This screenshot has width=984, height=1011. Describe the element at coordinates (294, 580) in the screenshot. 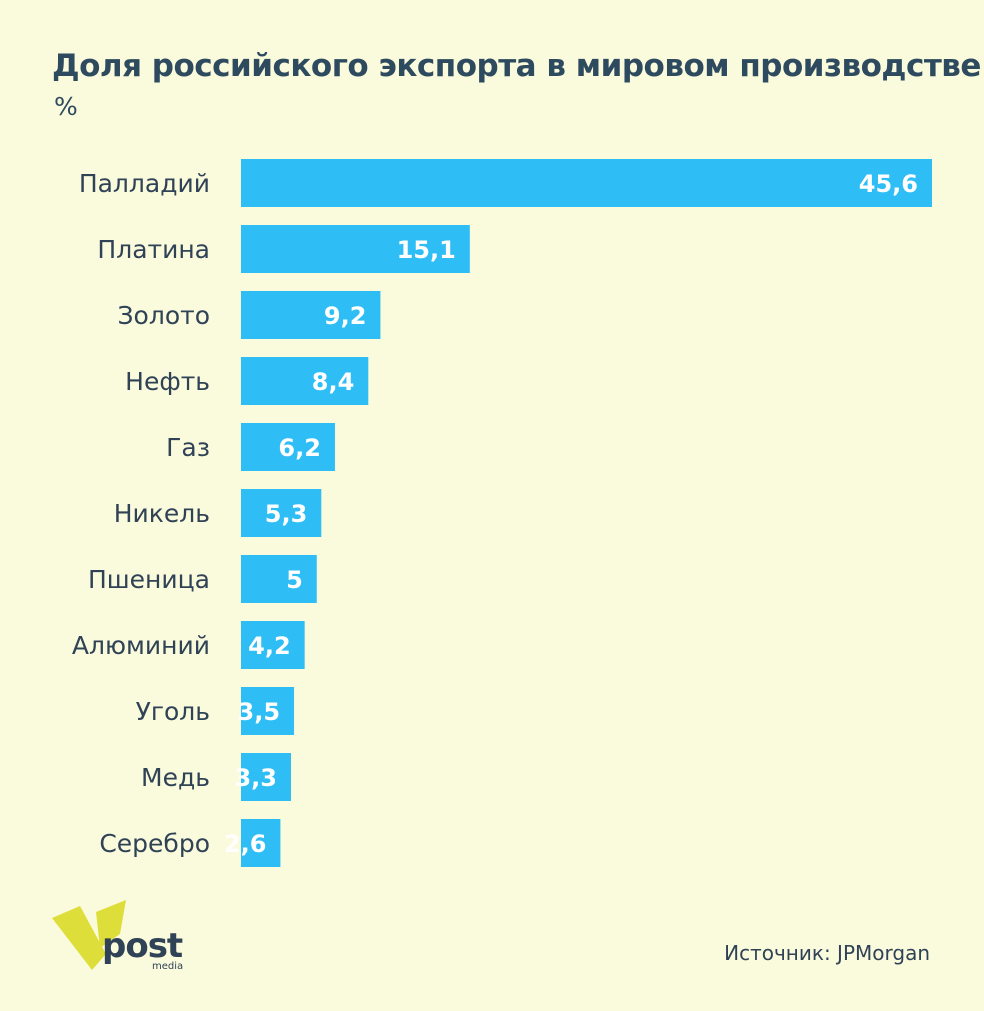

I see `value-label: 5` at that location.